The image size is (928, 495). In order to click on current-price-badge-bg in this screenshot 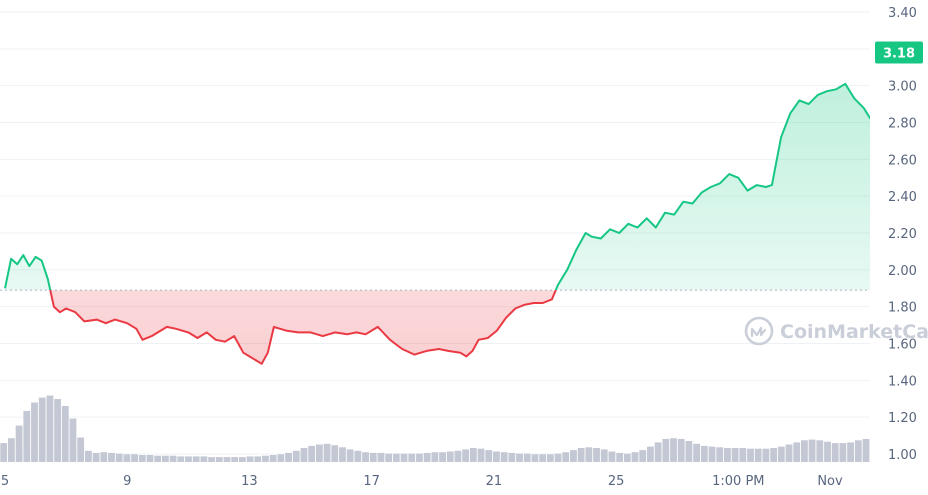, I will do `click(899, 52)`.